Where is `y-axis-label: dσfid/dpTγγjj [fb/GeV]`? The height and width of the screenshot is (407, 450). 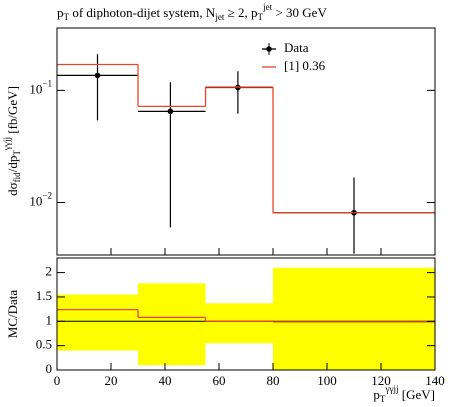
y-axis-label: dσfid/dpTγγjj [fb/GeV] is located at coordinates (12, 141).